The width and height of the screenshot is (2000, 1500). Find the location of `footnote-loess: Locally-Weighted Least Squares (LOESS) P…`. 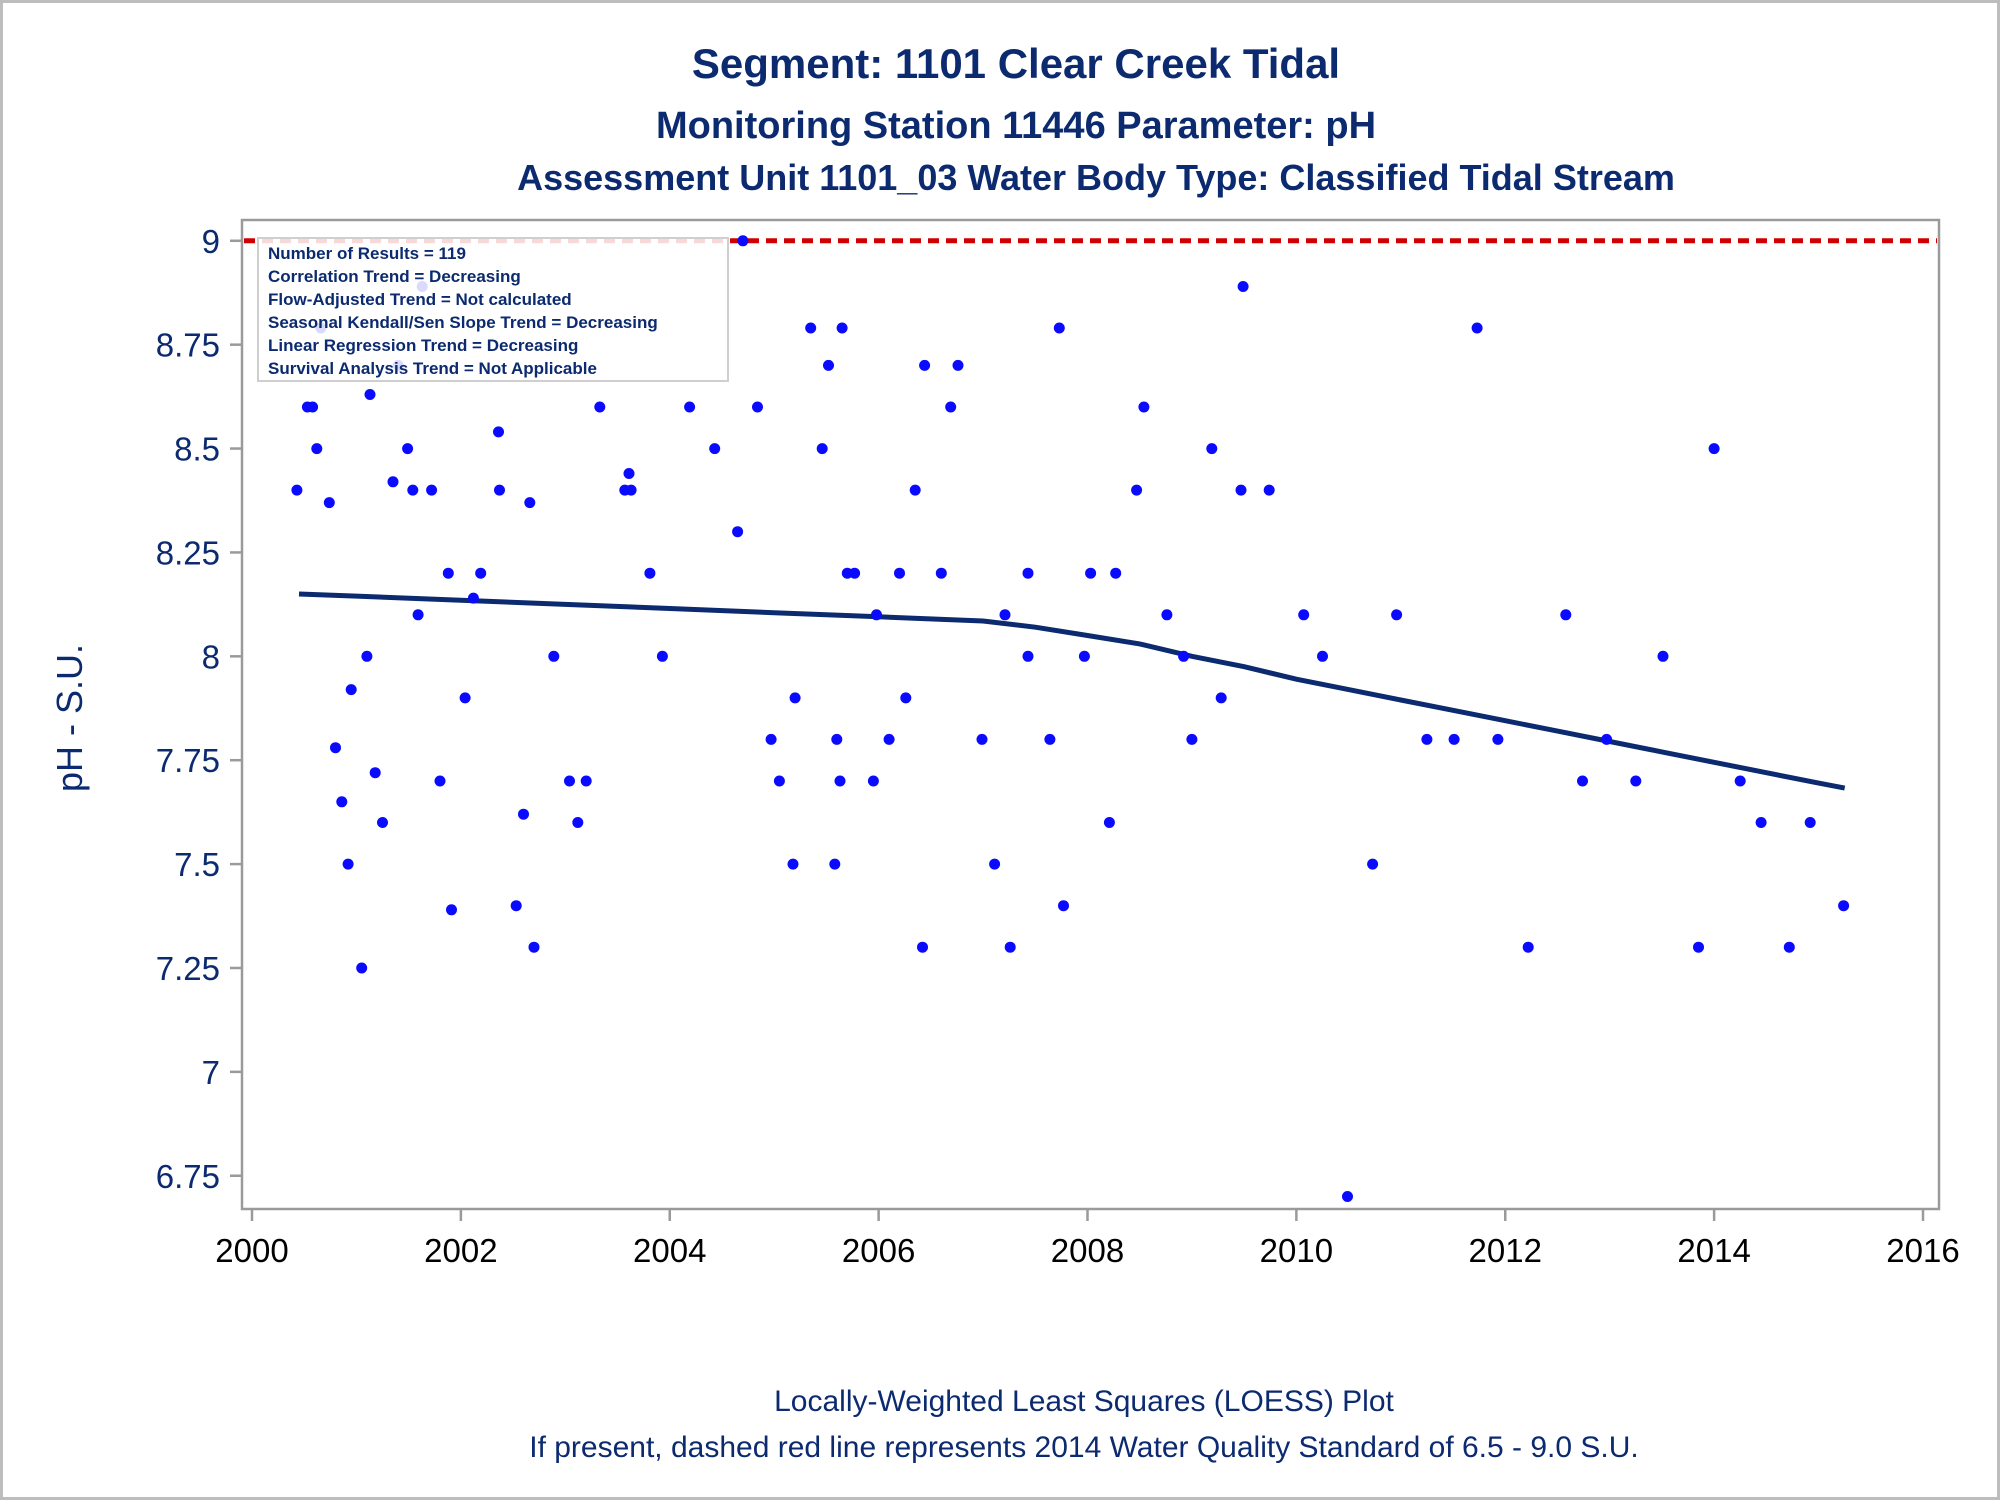

footnote-loess: Locally-Weighted Least Squares (LOESS) P… is located at coordinates (1084, 1401).